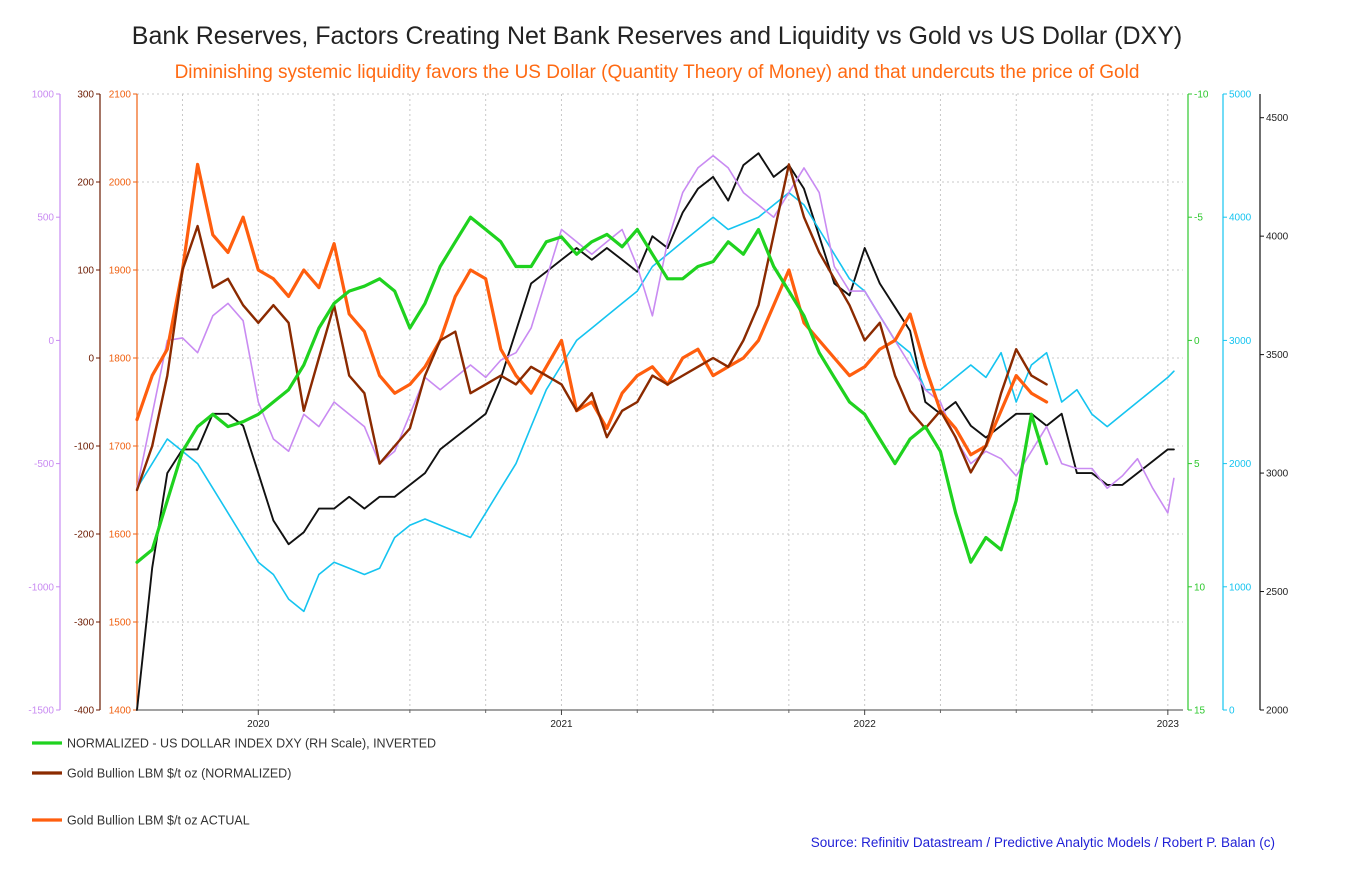 The image size is (1351, 873). Describe the element at coordinates (44, 464) in the screenshot. I see `y-tick-label: -500` at that location.